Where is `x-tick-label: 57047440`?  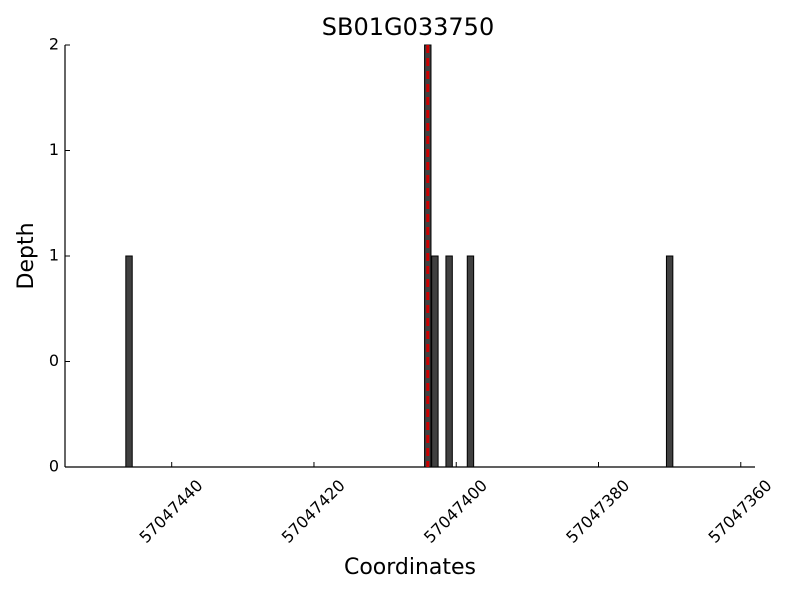 x-tick-label: 57047440 is located at coordinates (170, 511).